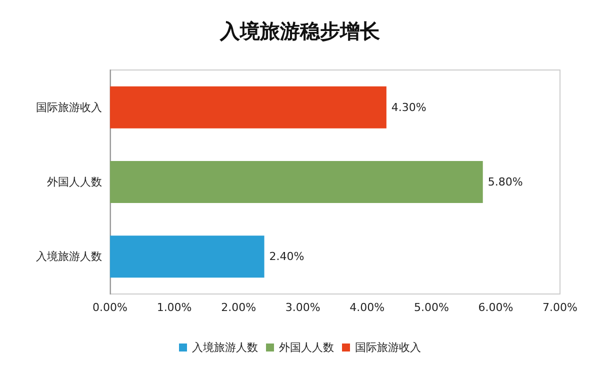 This screenshot has width=600, height=366. What do you see at coordinates (286, 257) in the screenshot?
I see `data-label: 2.40%` at bounding box center [286, 257].